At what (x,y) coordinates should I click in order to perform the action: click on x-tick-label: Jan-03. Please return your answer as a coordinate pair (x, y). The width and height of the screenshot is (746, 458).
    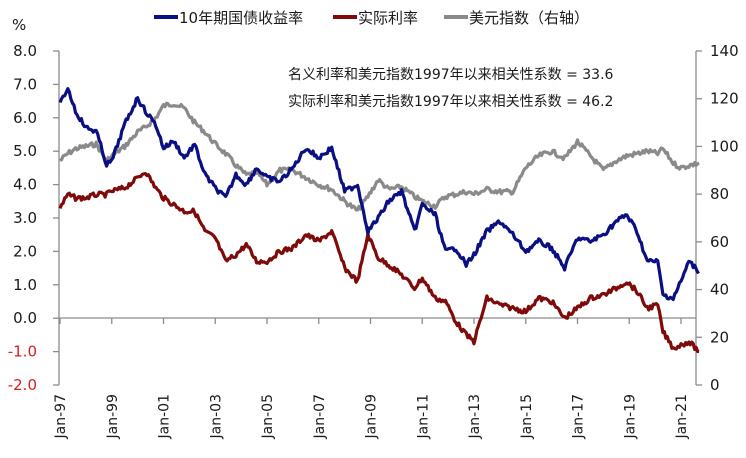
    Looking at the image, I should click on (216, 416).